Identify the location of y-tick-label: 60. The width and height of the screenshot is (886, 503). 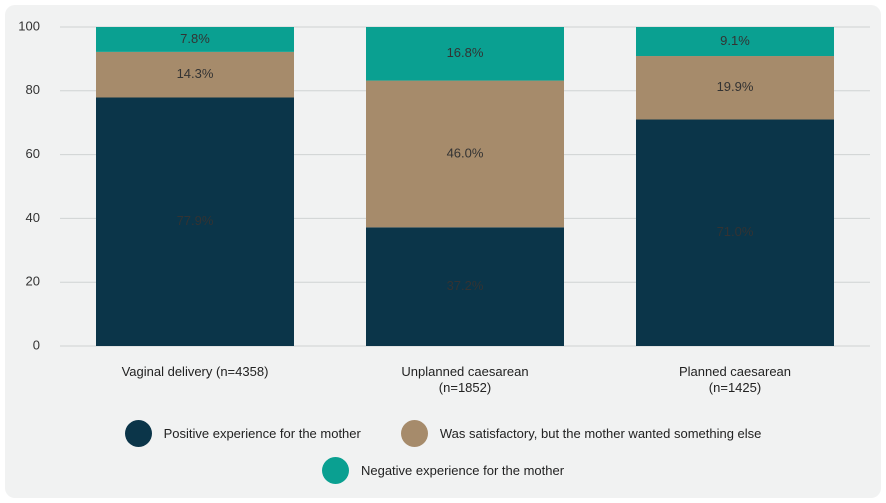
(33, 153).